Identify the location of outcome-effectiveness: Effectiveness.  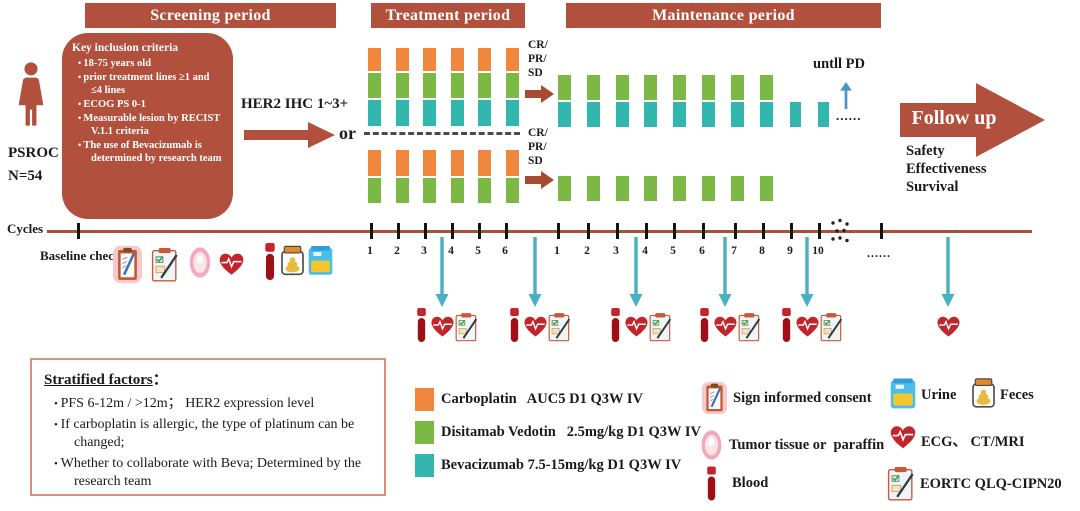
(946, 169).